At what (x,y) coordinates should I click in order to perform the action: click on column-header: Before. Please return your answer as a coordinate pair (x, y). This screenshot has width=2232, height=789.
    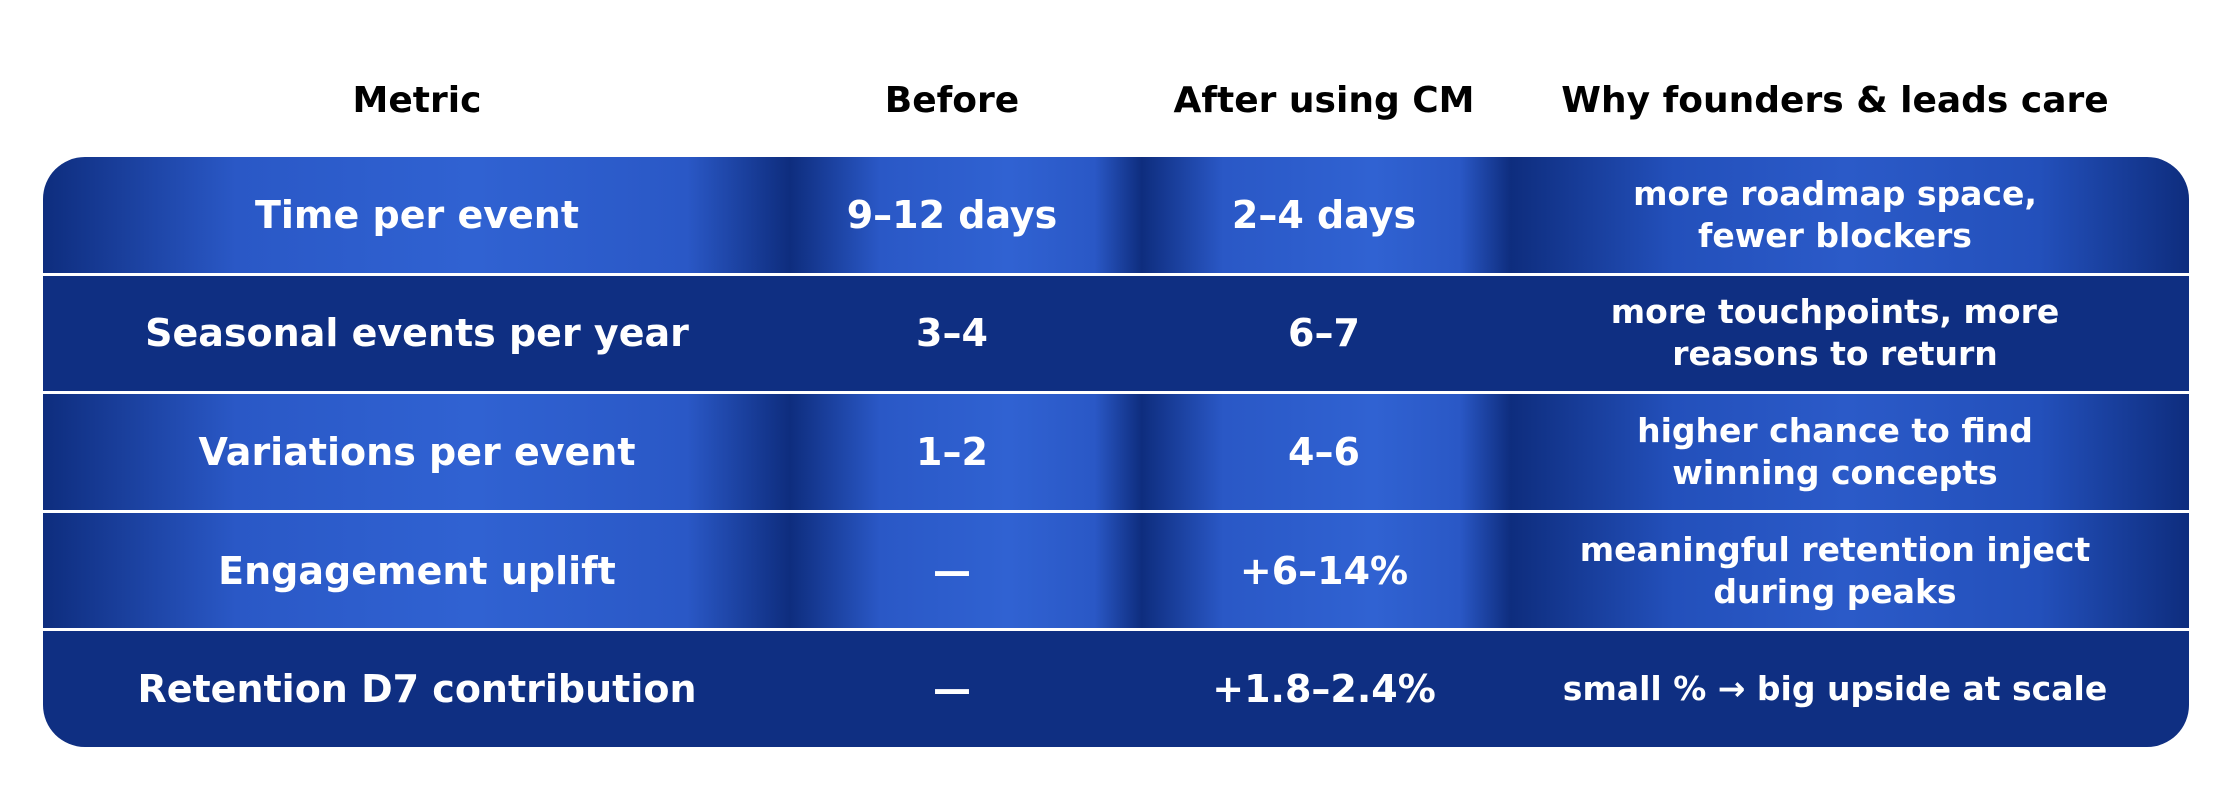
    Looking at the image, I should click on (952, 100).